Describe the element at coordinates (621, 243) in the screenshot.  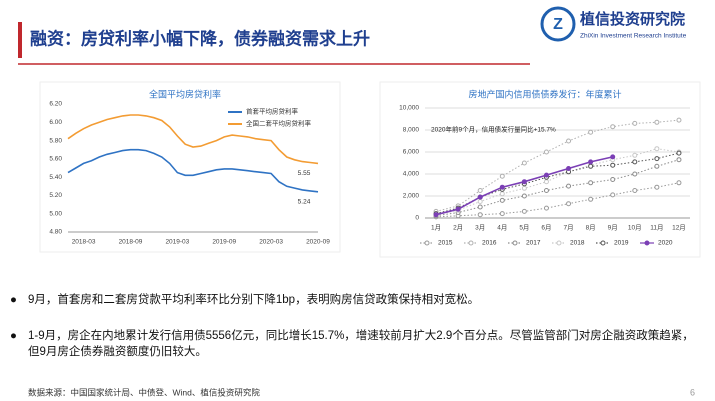
I see `legend-label: 2019` at that location.